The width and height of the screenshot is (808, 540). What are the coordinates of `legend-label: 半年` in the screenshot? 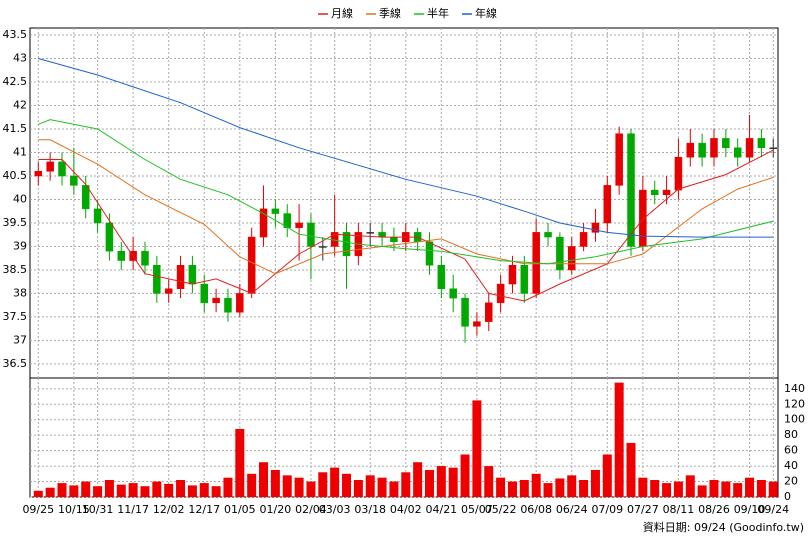 It's located at (438, 13).